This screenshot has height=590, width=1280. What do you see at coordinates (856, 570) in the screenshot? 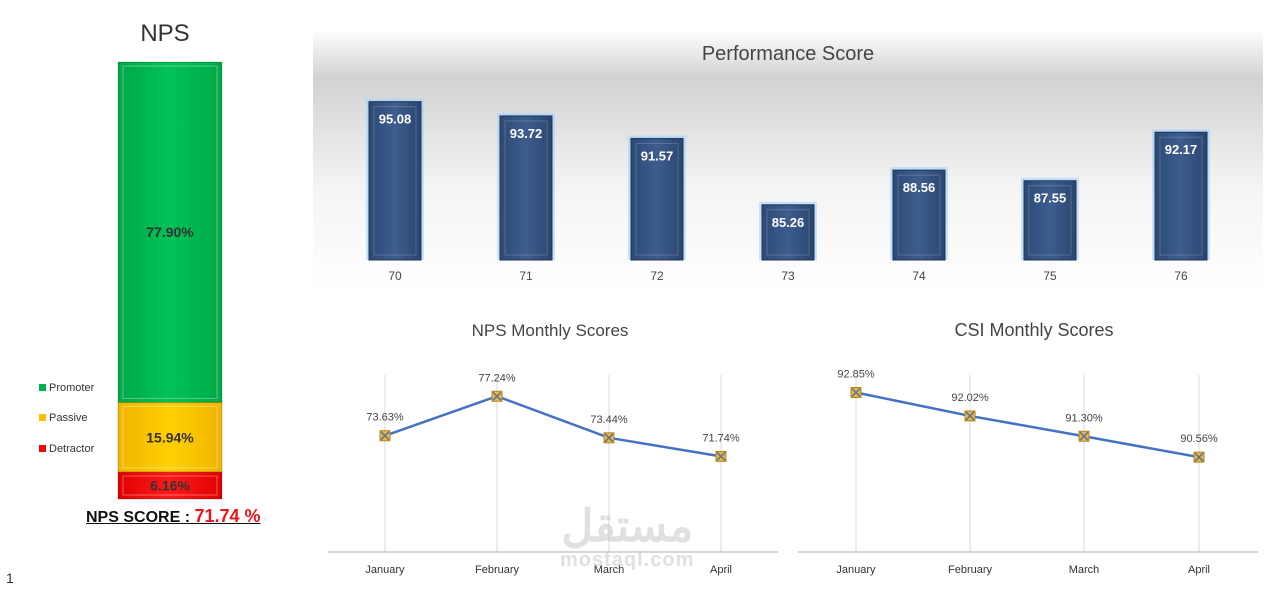
I see `csi-monthly-category-label: January` at bounding box center [856, 570].